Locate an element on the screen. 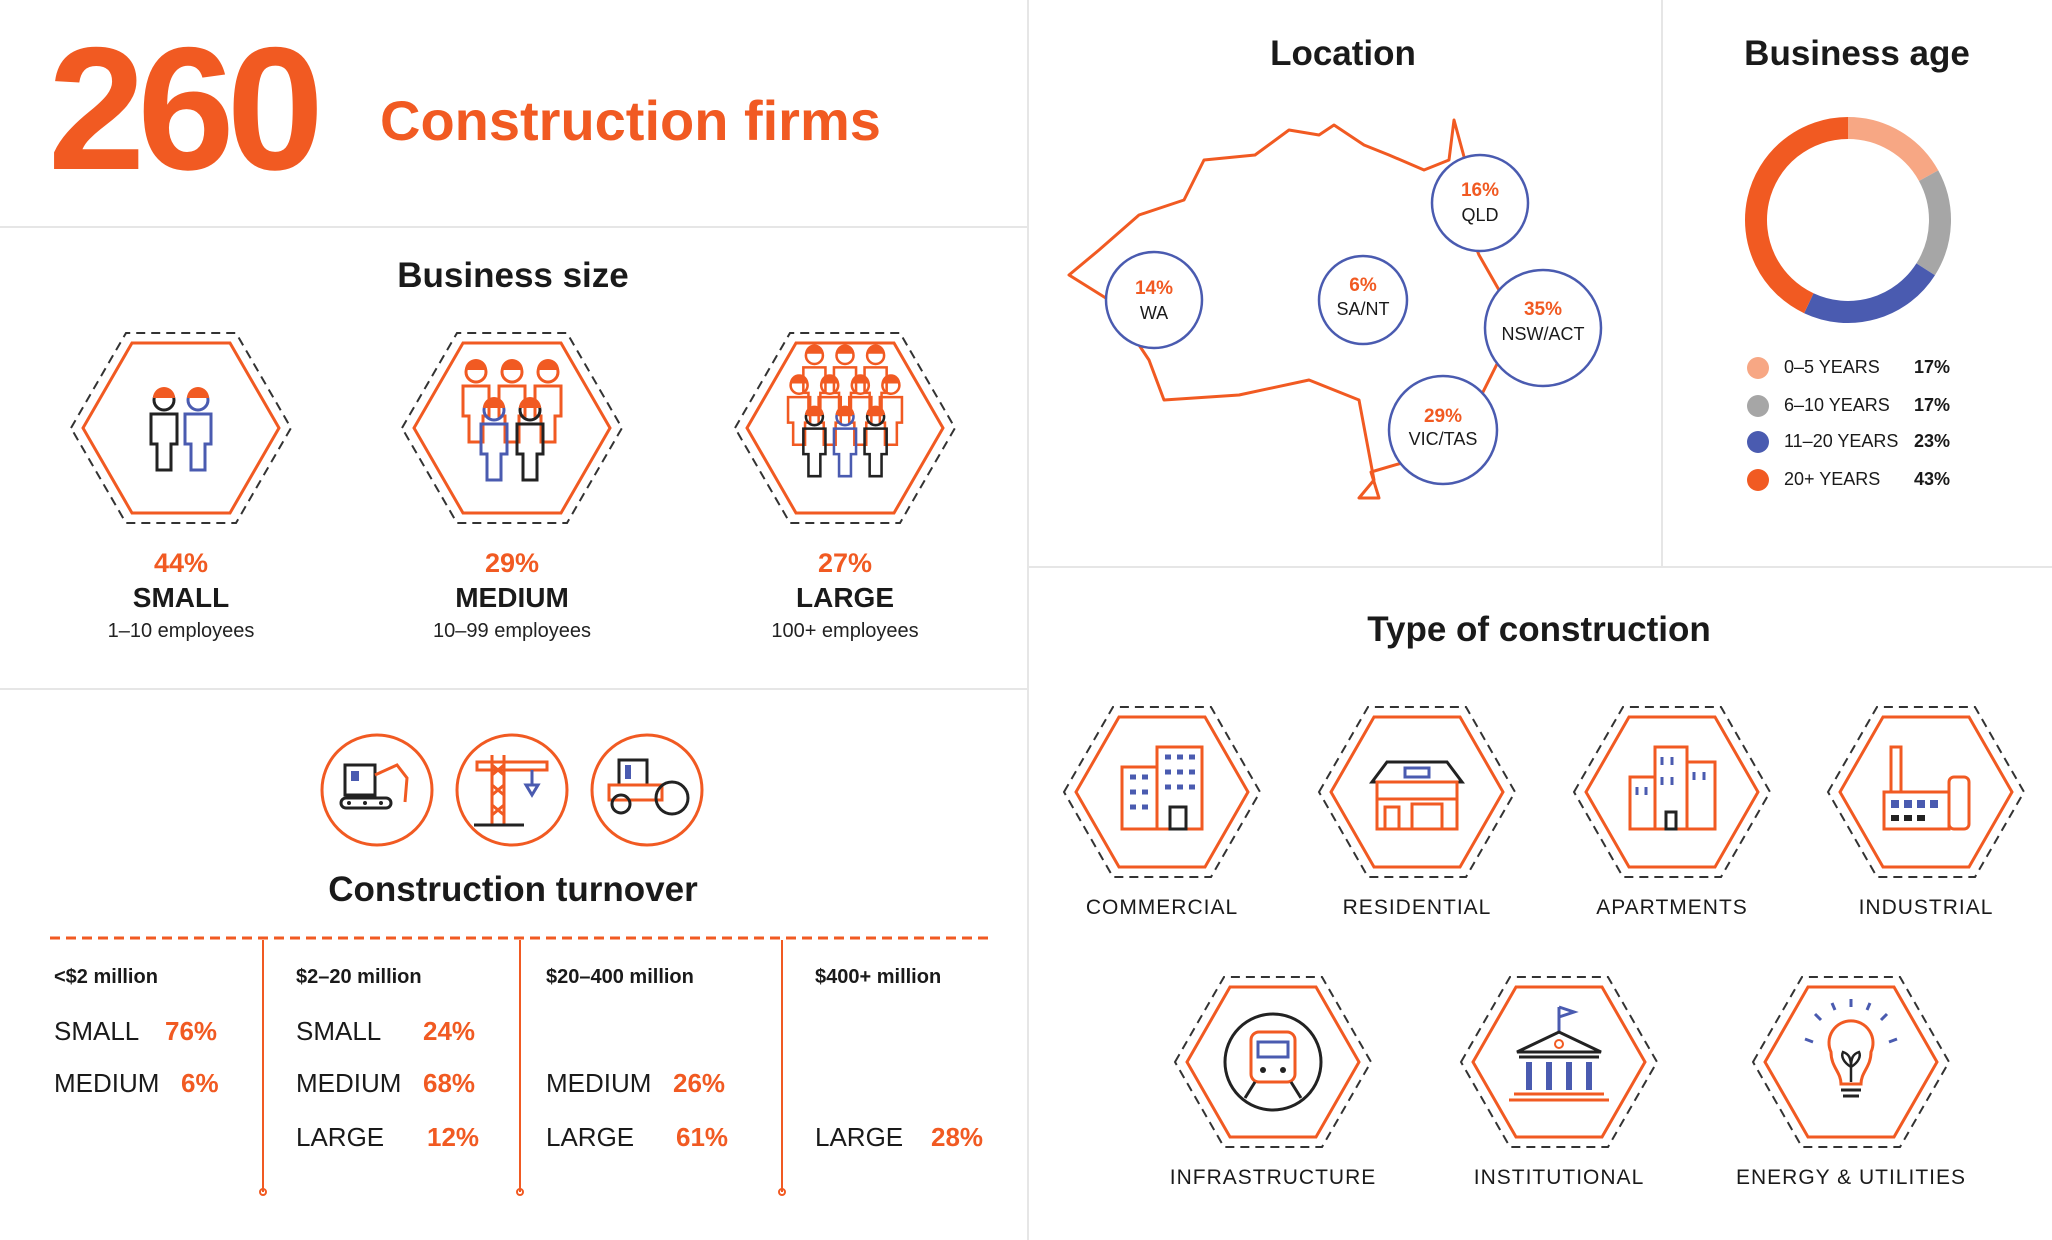  header-divider is located at coordinates (513, 227).